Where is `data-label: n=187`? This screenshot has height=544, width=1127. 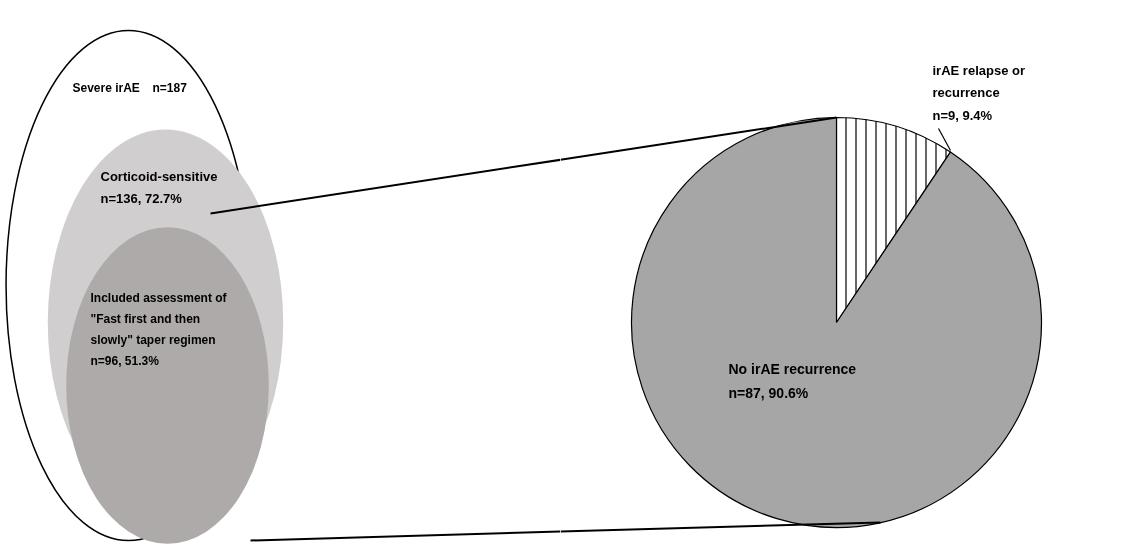 data-label: n=187 is located at coordinates (170, 87).